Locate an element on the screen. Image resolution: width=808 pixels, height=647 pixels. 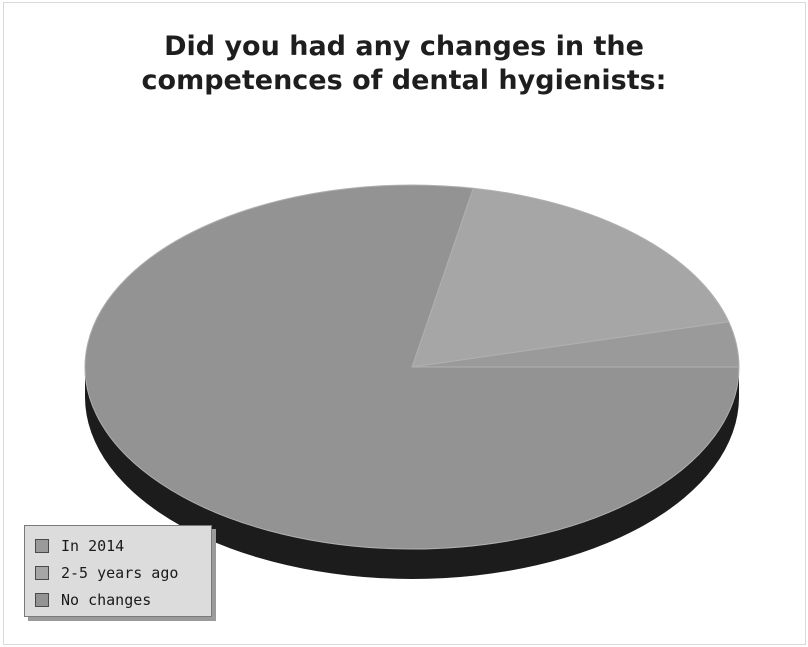
chart-legend: In 2014 2-5 years ago No changes is located at coordinates (118, 571).